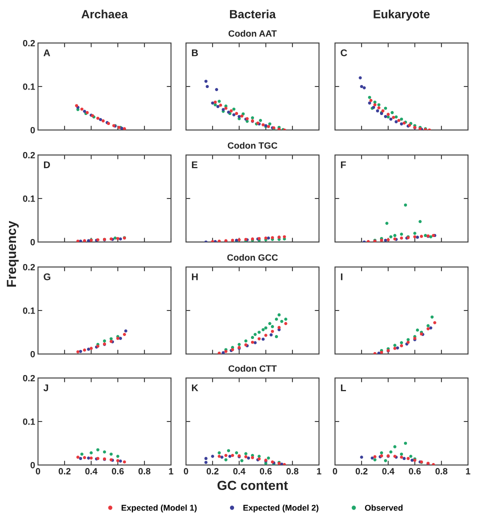 The image size is (482, 514). I want to click on annotation: A, so click(47, 52).